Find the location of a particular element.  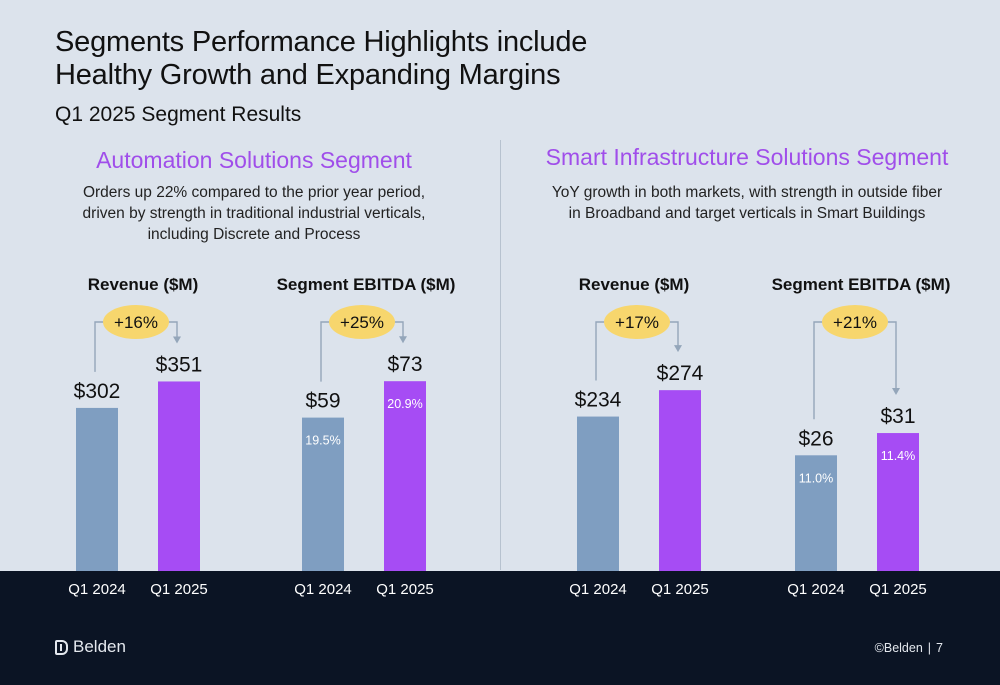

belden-logo-text: Belden is located at coordinates (99, 646).